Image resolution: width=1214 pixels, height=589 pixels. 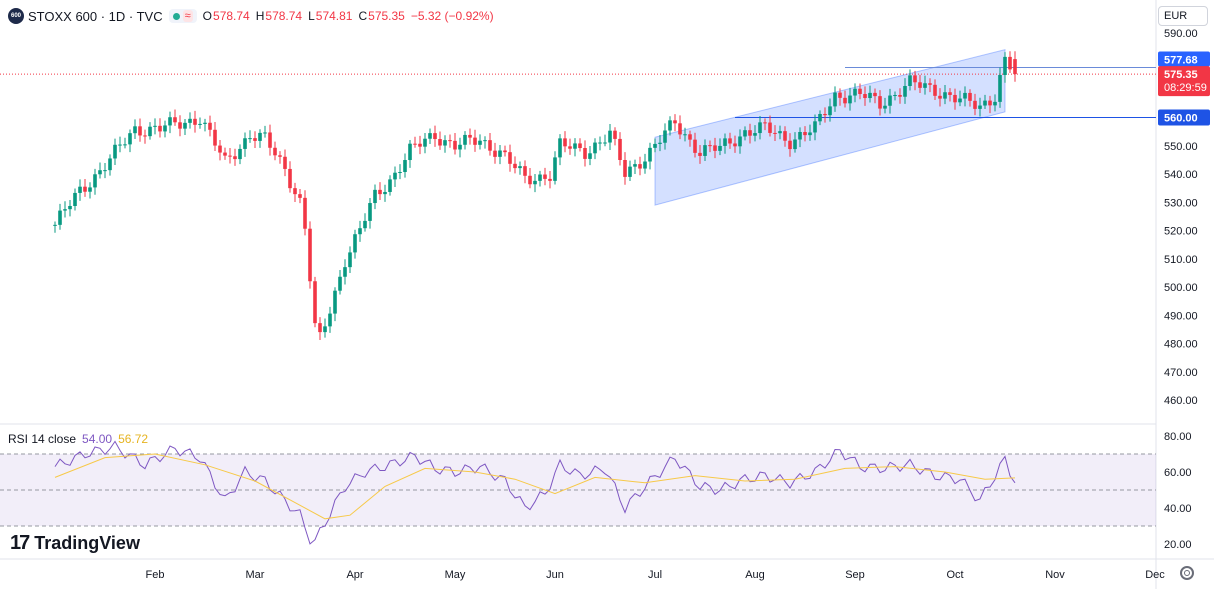 I want to click on symbol-title: STOXX 600 · 1D · TVC, so click(x=95, y=16).